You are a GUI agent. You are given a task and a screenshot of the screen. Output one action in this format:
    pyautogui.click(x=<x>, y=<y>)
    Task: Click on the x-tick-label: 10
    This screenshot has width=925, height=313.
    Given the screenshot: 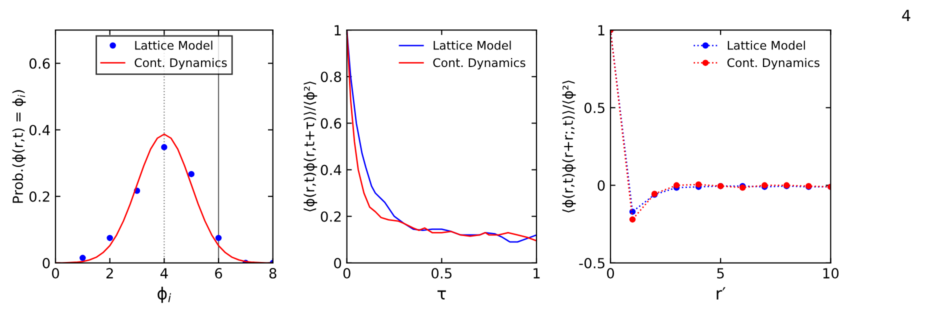 What is the action you would take?
    pyautogui.click(x=831, y=273)
    